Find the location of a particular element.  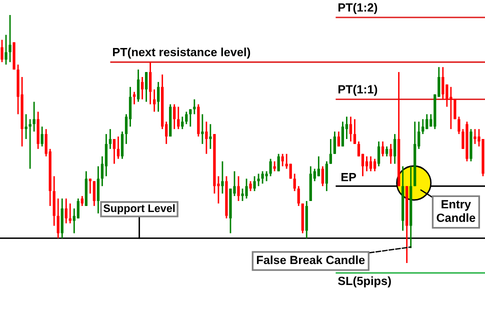

ref-line-label: EP is located at coordinates (348, 177).